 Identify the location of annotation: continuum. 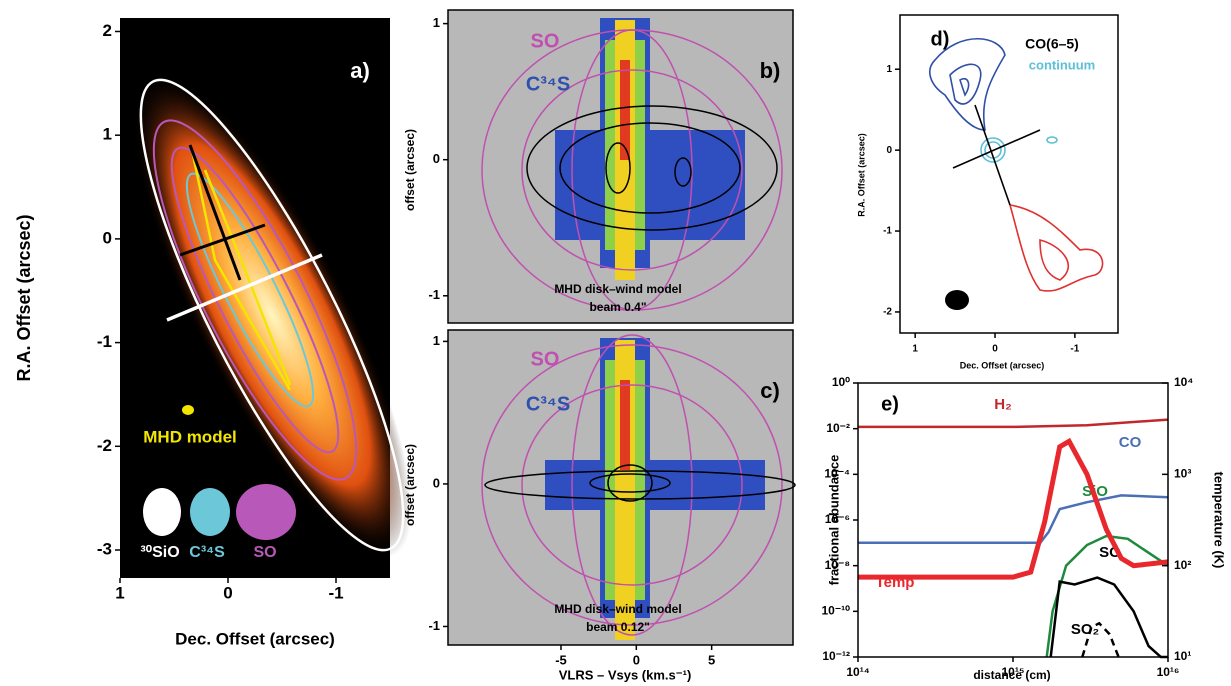
(1062, 64).